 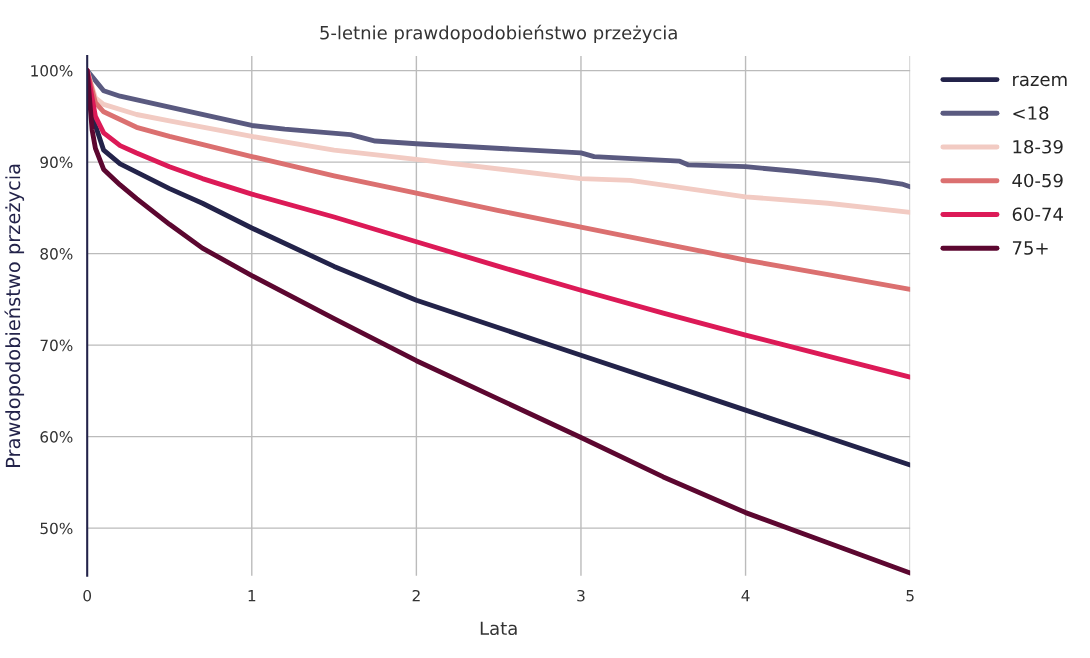 I want to click on y-tick-label: 100%, so click(x=52, y=71).